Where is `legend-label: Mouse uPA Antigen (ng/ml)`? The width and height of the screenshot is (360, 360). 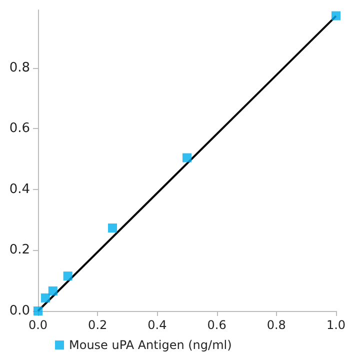 legend-label: Mouse uPA Antigen (ng/ml) is located at coordinates (150, 345).